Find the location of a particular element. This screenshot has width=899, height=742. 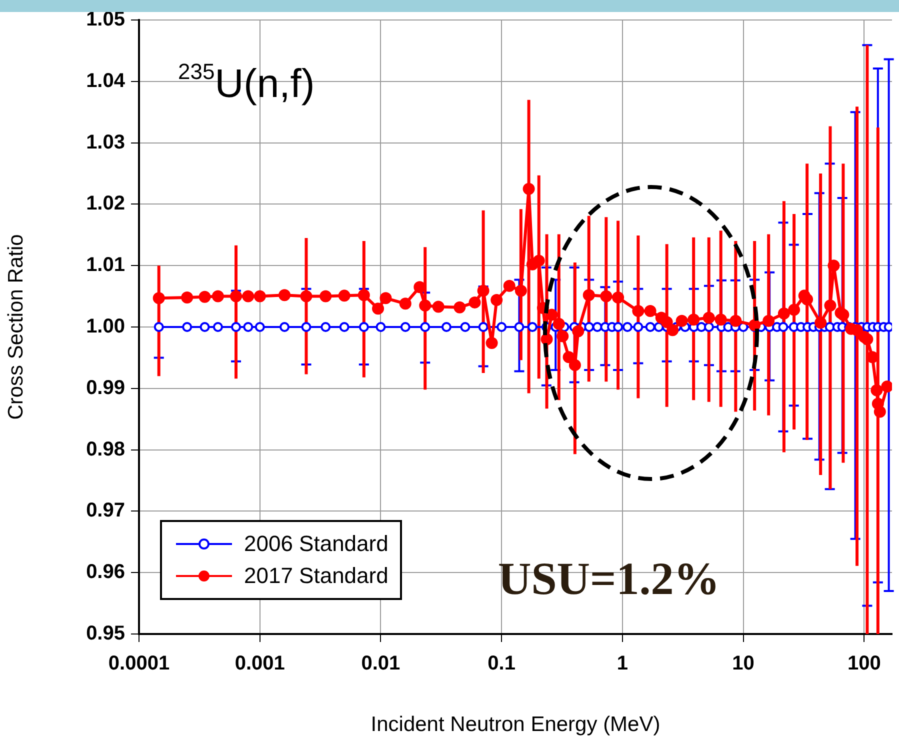

y-tick-label: 0.97 is located at coordinates (105, 511).